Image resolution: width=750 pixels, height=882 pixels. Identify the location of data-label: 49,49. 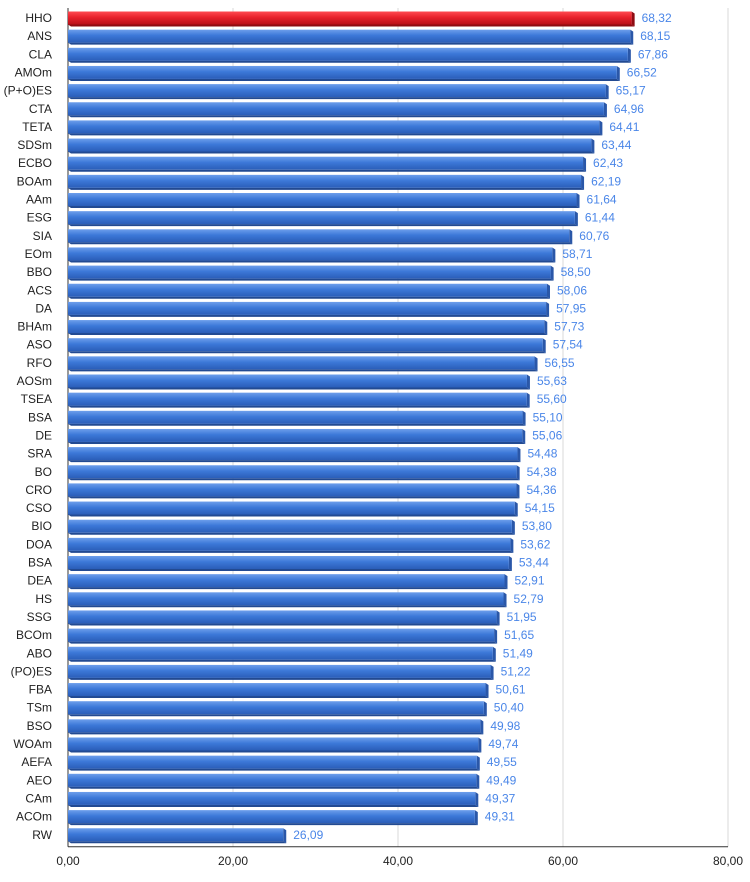
(501, 780).